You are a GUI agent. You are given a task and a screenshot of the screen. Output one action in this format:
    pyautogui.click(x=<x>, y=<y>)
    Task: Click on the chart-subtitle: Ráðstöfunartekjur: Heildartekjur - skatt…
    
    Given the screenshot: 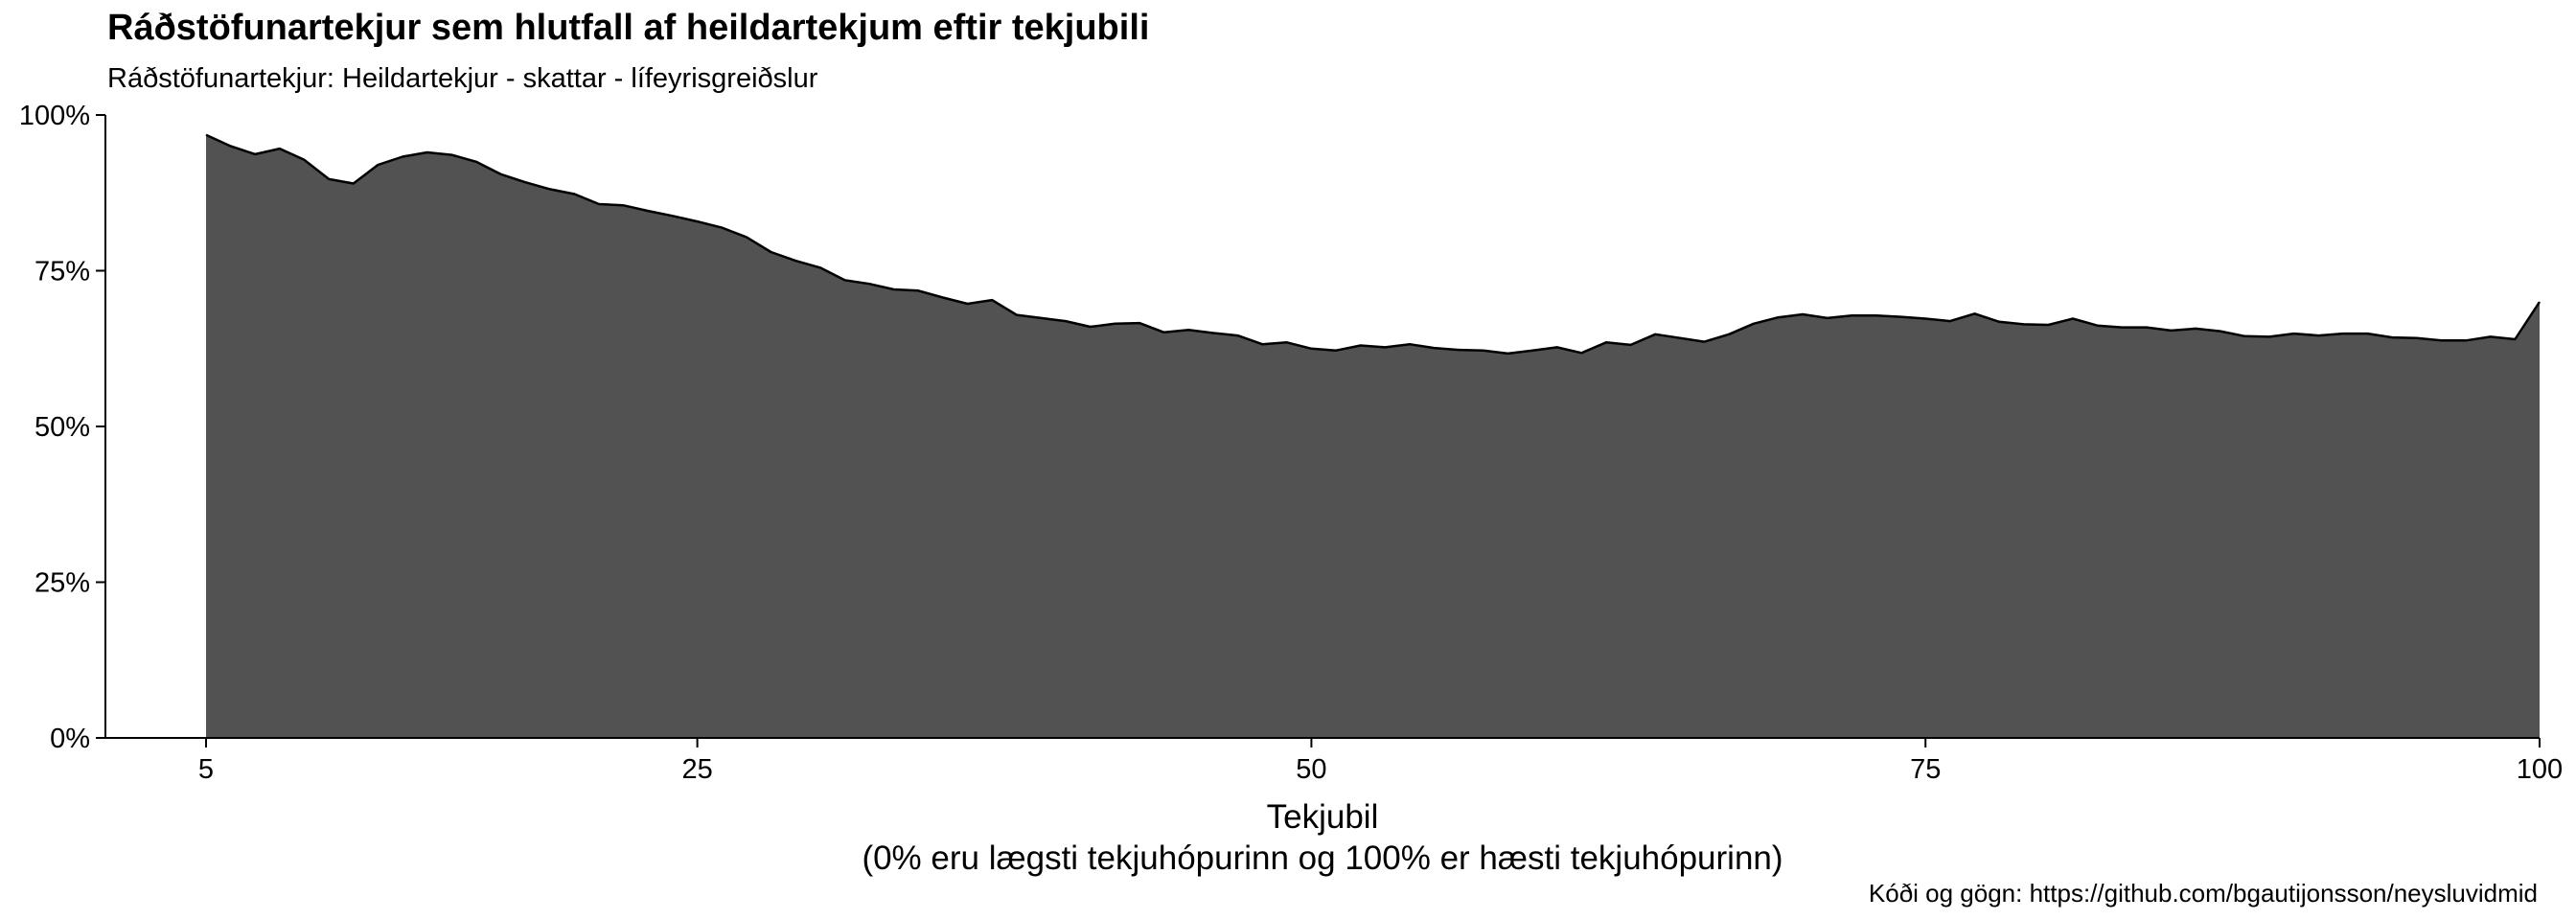 What is the action you would take?
    pyautogui.click(x=462, y=78)
    